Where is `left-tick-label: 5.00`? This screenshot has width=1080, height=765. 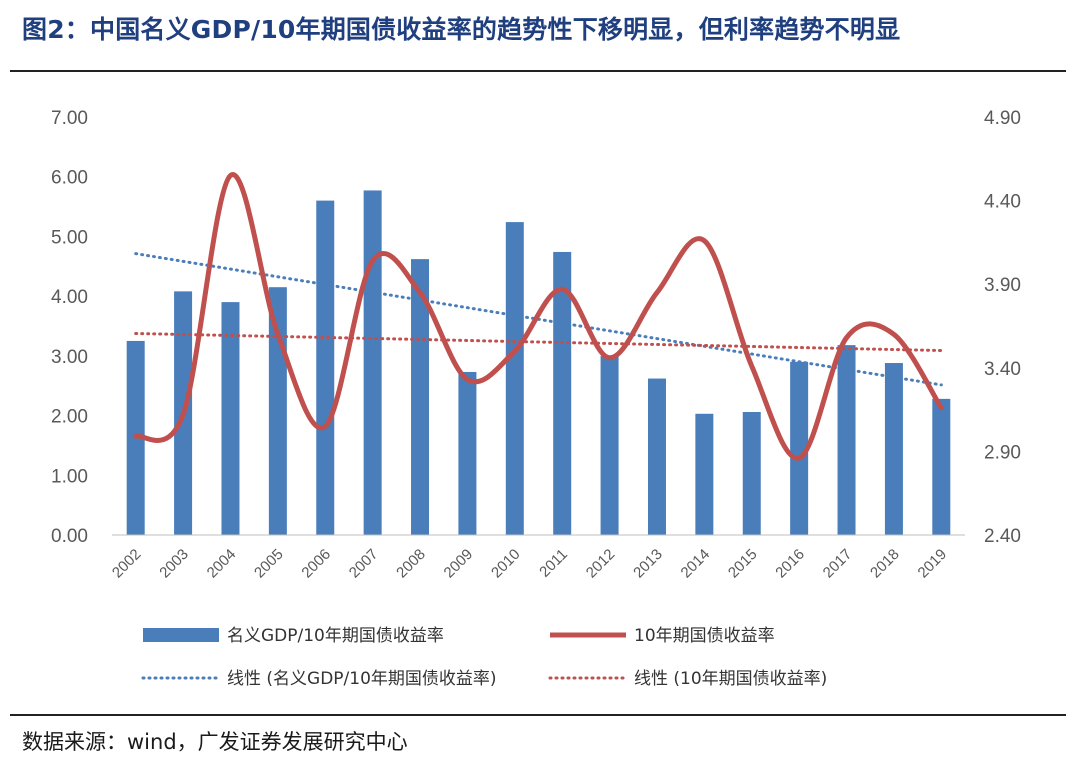
left-tick-label: 5.00 is located at coordinates (69, 237).